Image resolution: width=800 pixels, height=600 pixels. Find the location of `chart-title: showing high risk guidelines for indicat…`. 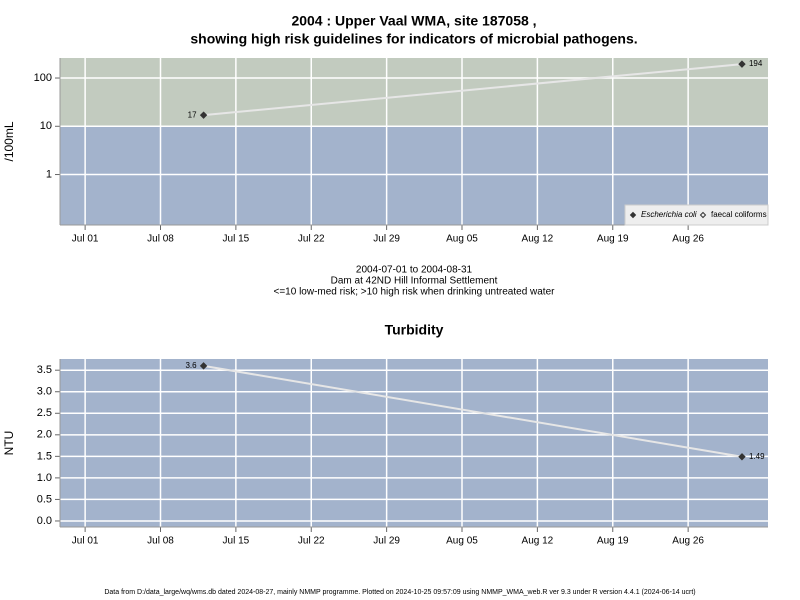

chart-title: showing high risk guidelines for indicat… is located at coordinates (413, 39).